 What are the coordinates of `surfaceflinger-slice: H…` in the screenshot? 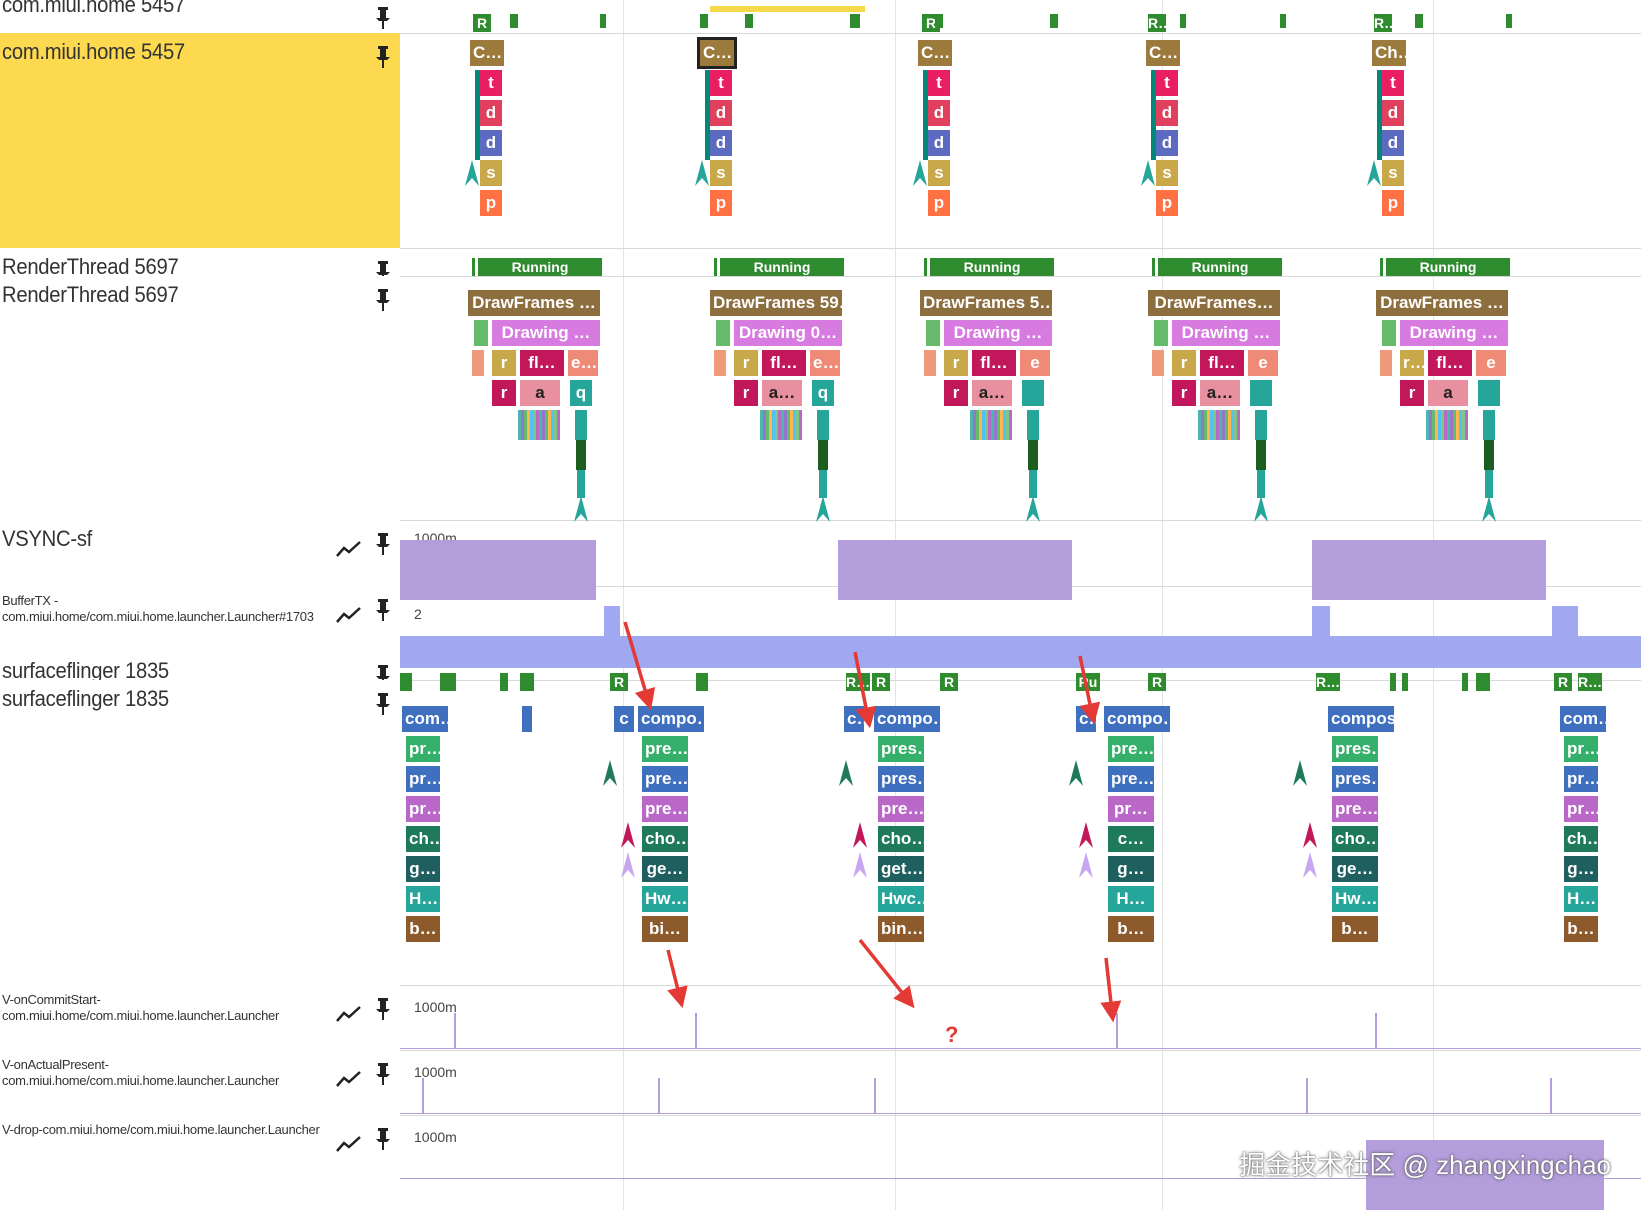 It's located at (423, 899).